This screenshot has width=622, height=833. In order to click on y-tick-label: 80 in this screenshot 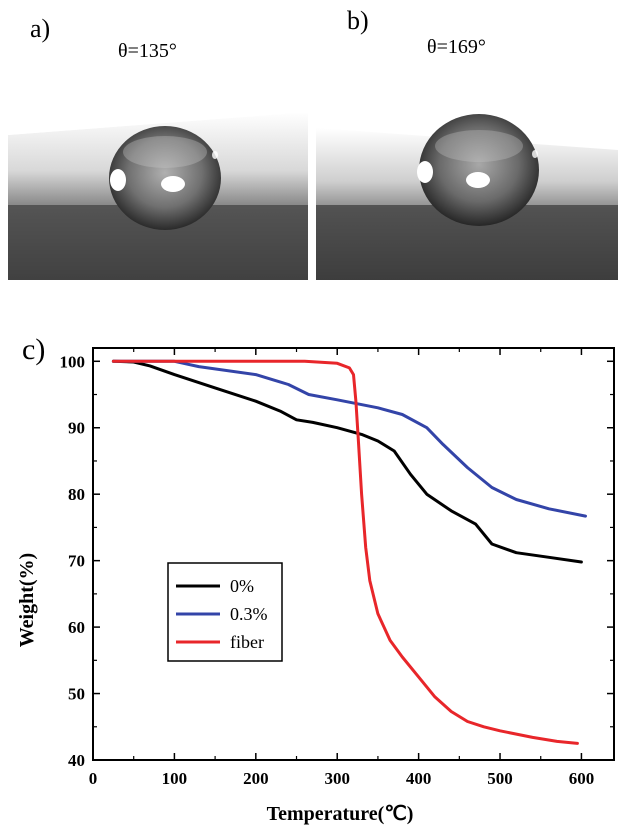, I will do `click(76, 494)`.